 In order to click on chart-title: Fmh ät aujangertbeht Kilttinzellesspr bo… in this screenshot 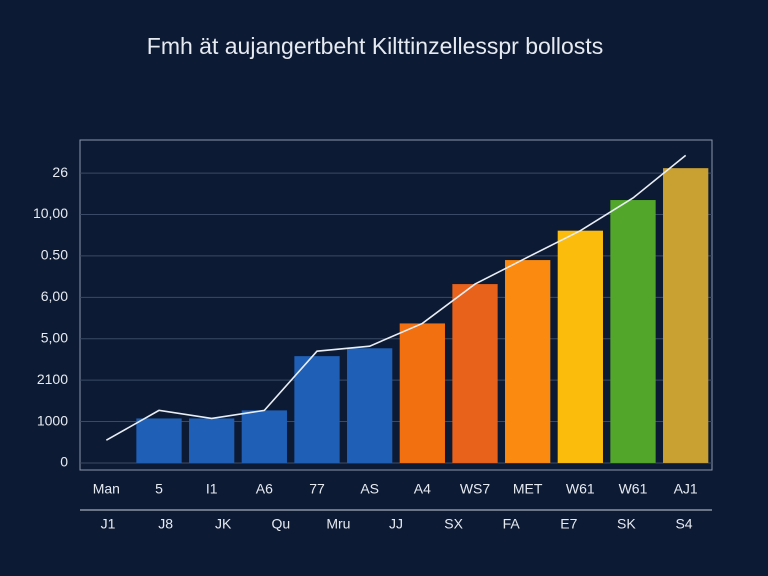, I will do `click(375, 46)`.